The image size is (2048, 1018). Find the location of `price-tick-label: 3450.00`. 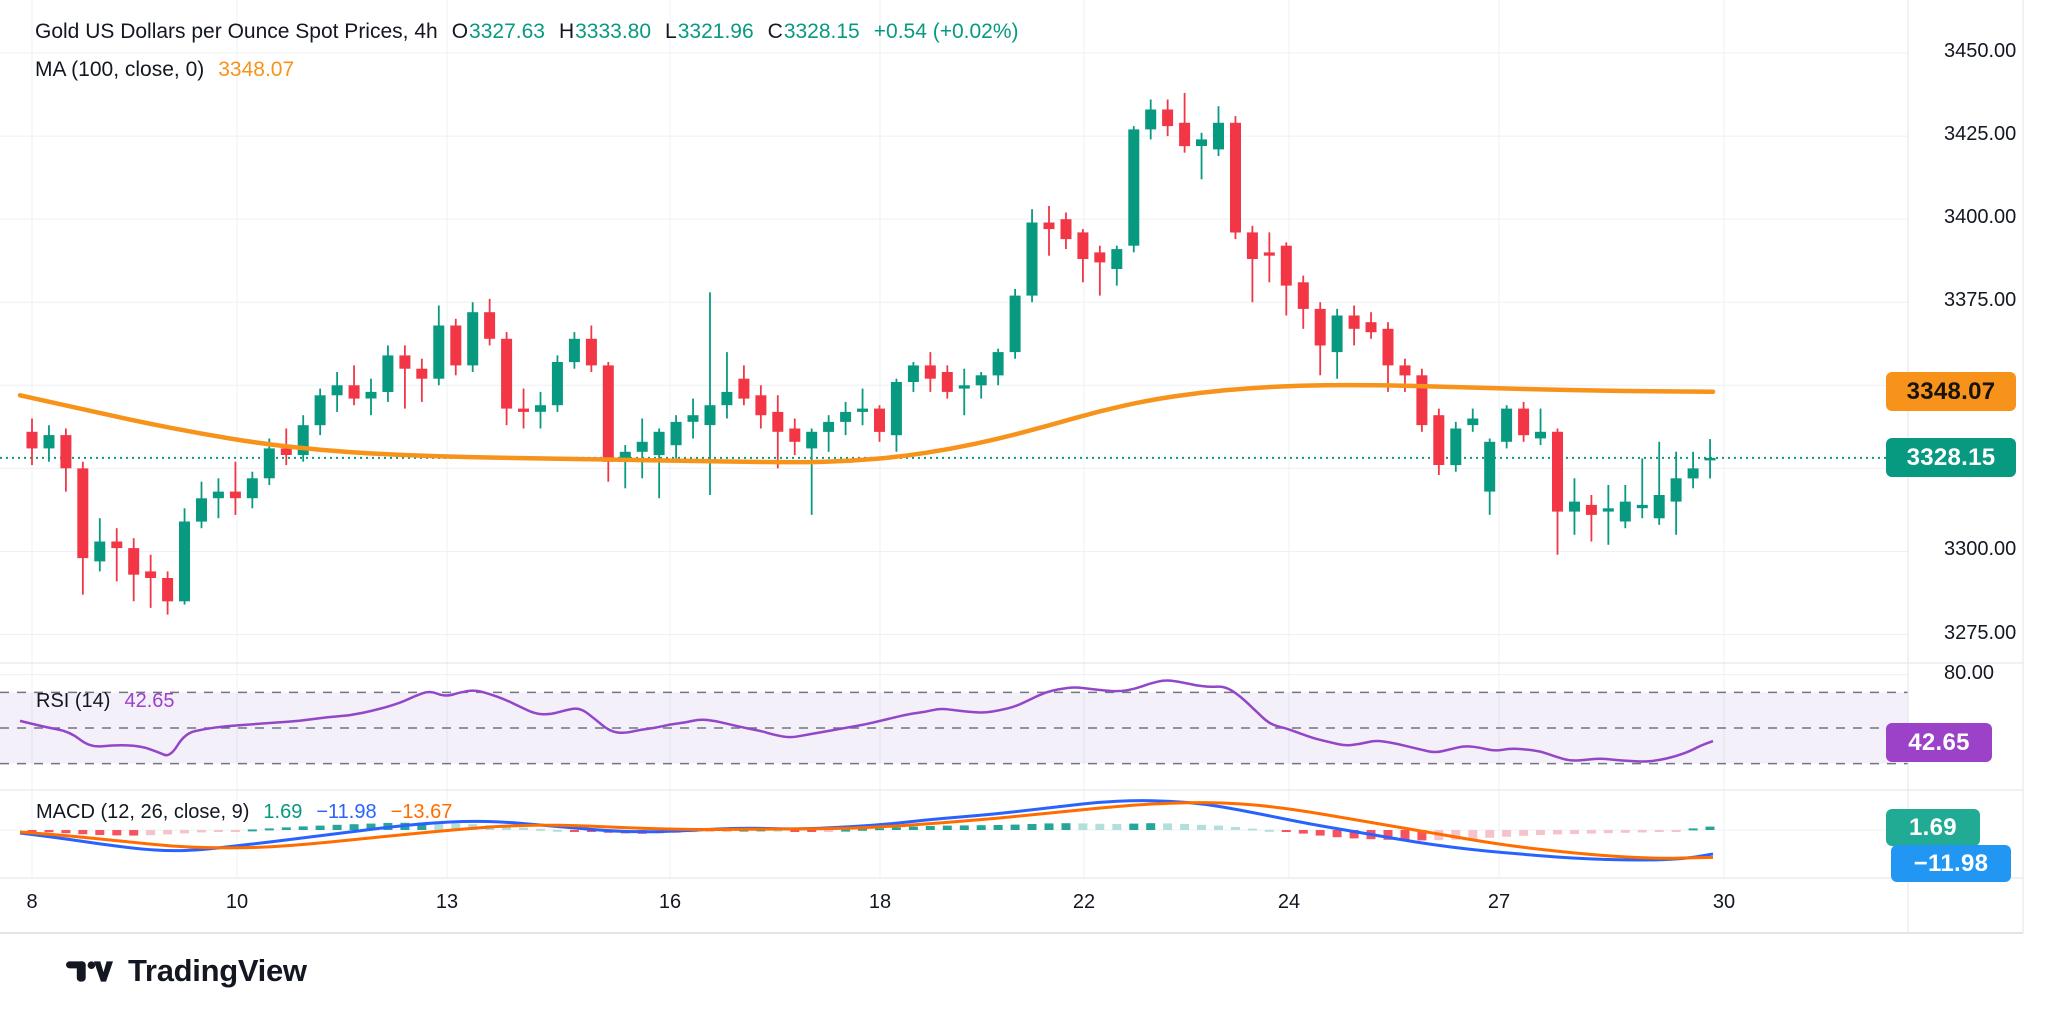

price-tick-label: 3450.00 is located at coordinates (1980, 51).